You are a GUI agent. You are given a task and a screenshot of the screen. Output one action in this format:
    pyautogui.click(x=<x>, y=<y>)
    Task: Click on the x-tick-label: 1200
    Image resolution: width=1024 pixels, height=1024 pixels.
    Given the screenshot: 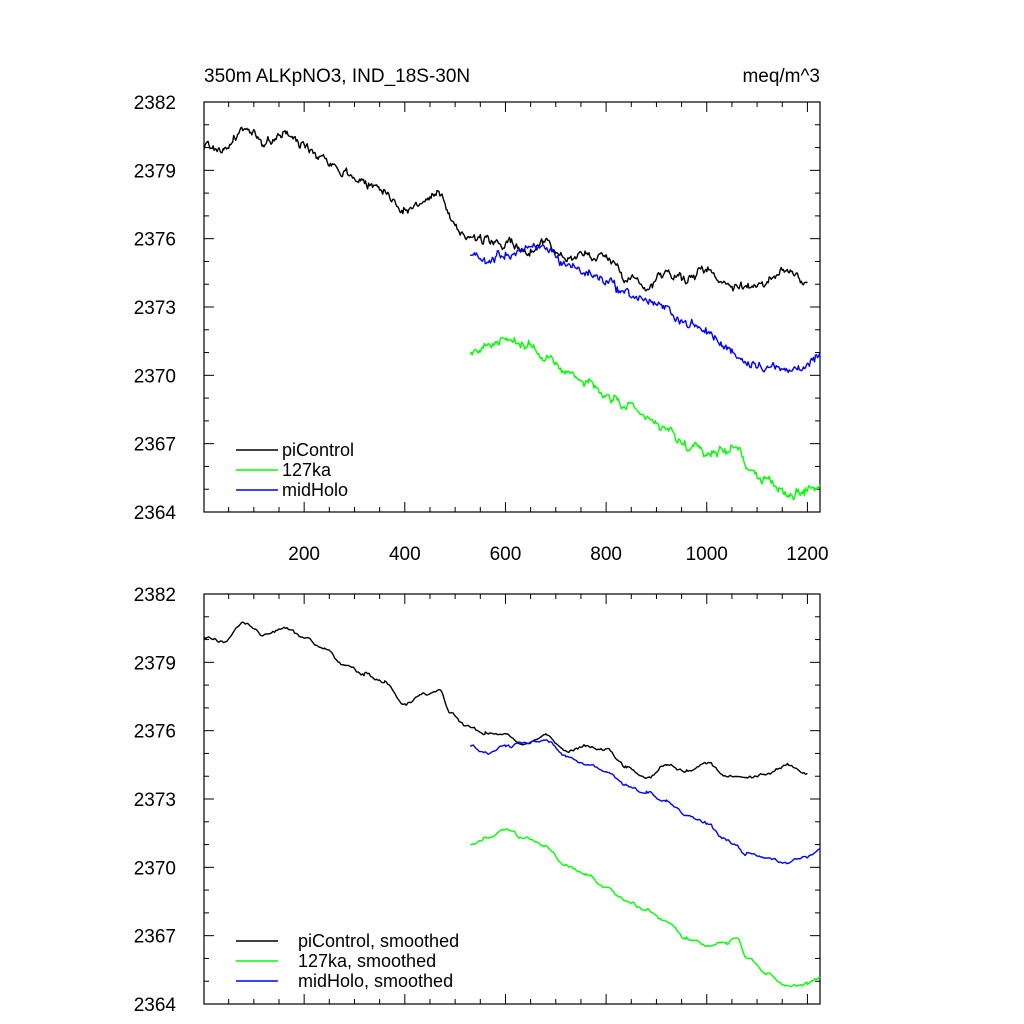 What is the action you would take?
    pyautogui.click(x=807, y=554)
    